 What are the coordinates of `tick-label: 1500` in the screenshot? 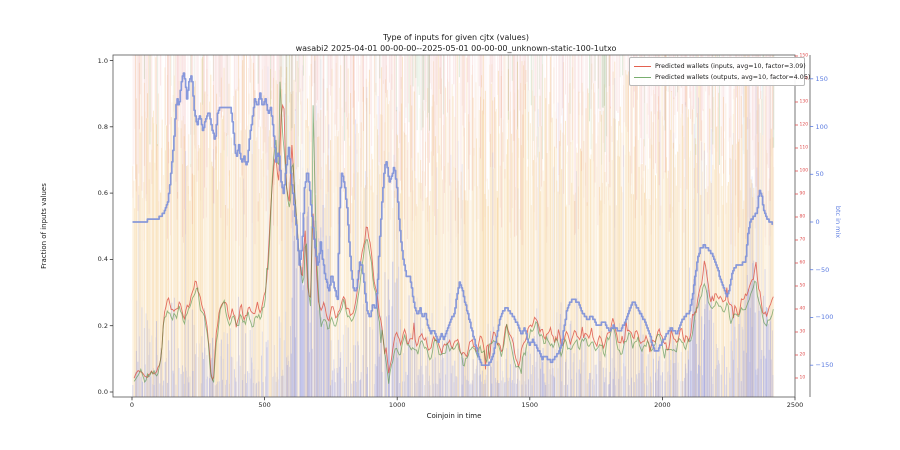 It's located at (530, 405).